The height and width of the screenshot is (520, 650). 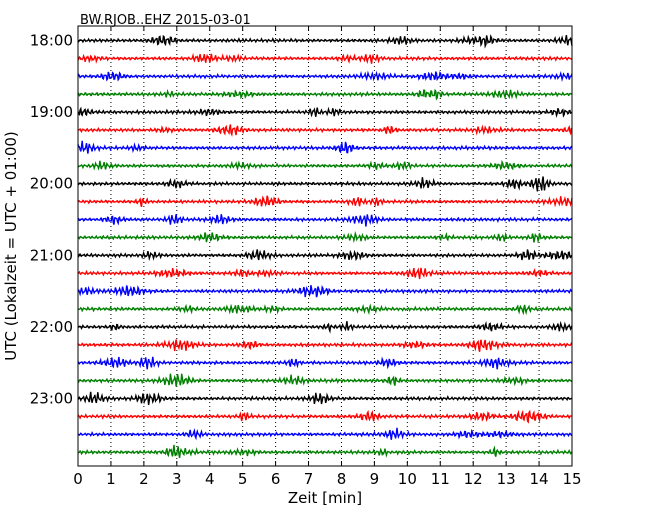 What do you see at coordinates (325, 498) in the screenshot?
I see `x-axis-label: Zeit [min]` at bounding box center [325, 498].